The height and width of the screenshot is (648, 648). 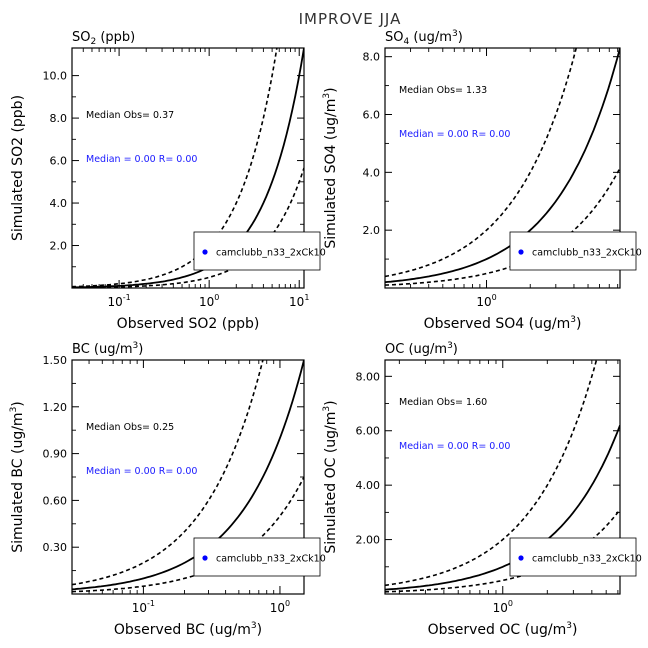 What do you see at coordinates (130, 427) in the screenshot?
I see `median-obs-text: Median Obs= 0.25` at bounding box center [130, 427].